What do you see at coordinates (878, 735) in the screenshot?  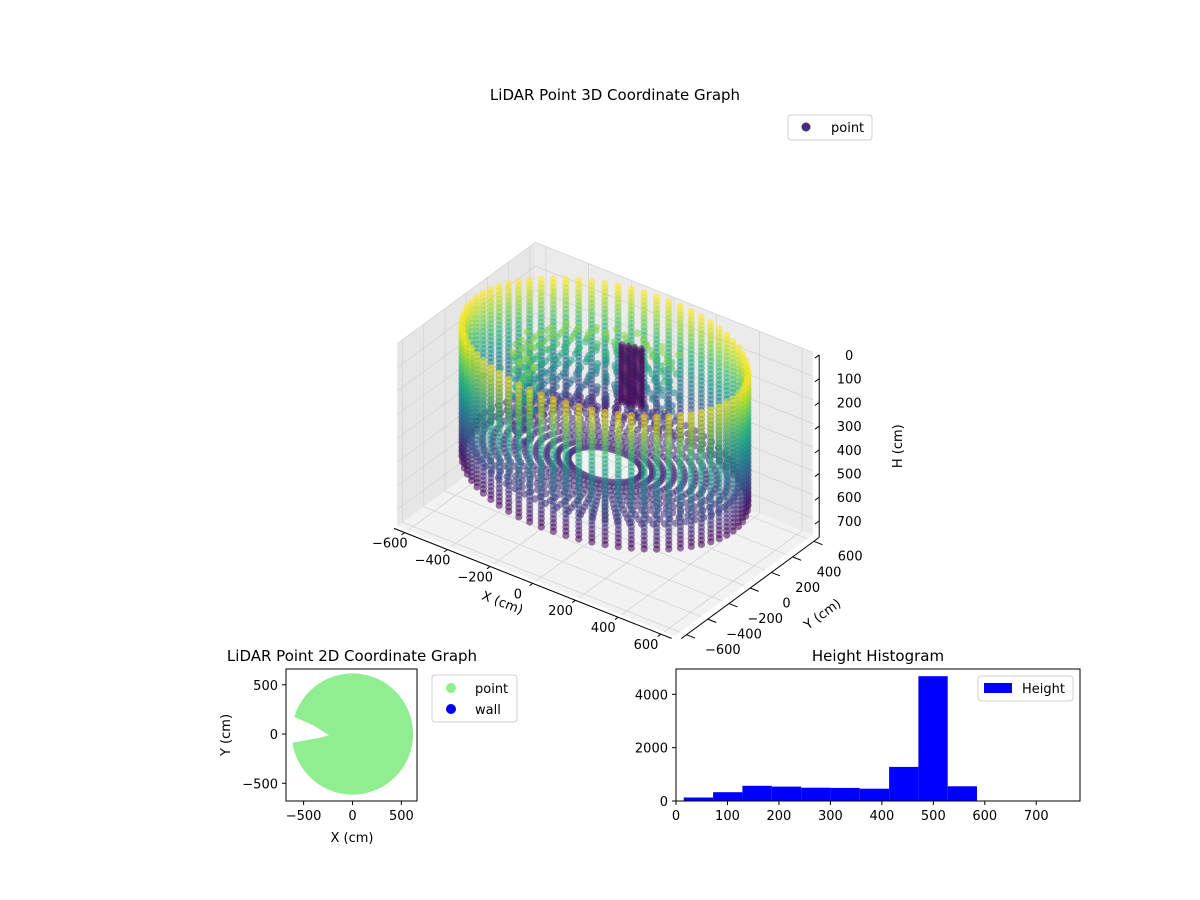 I see `histogram-frame` at bounding box center [878, 735].